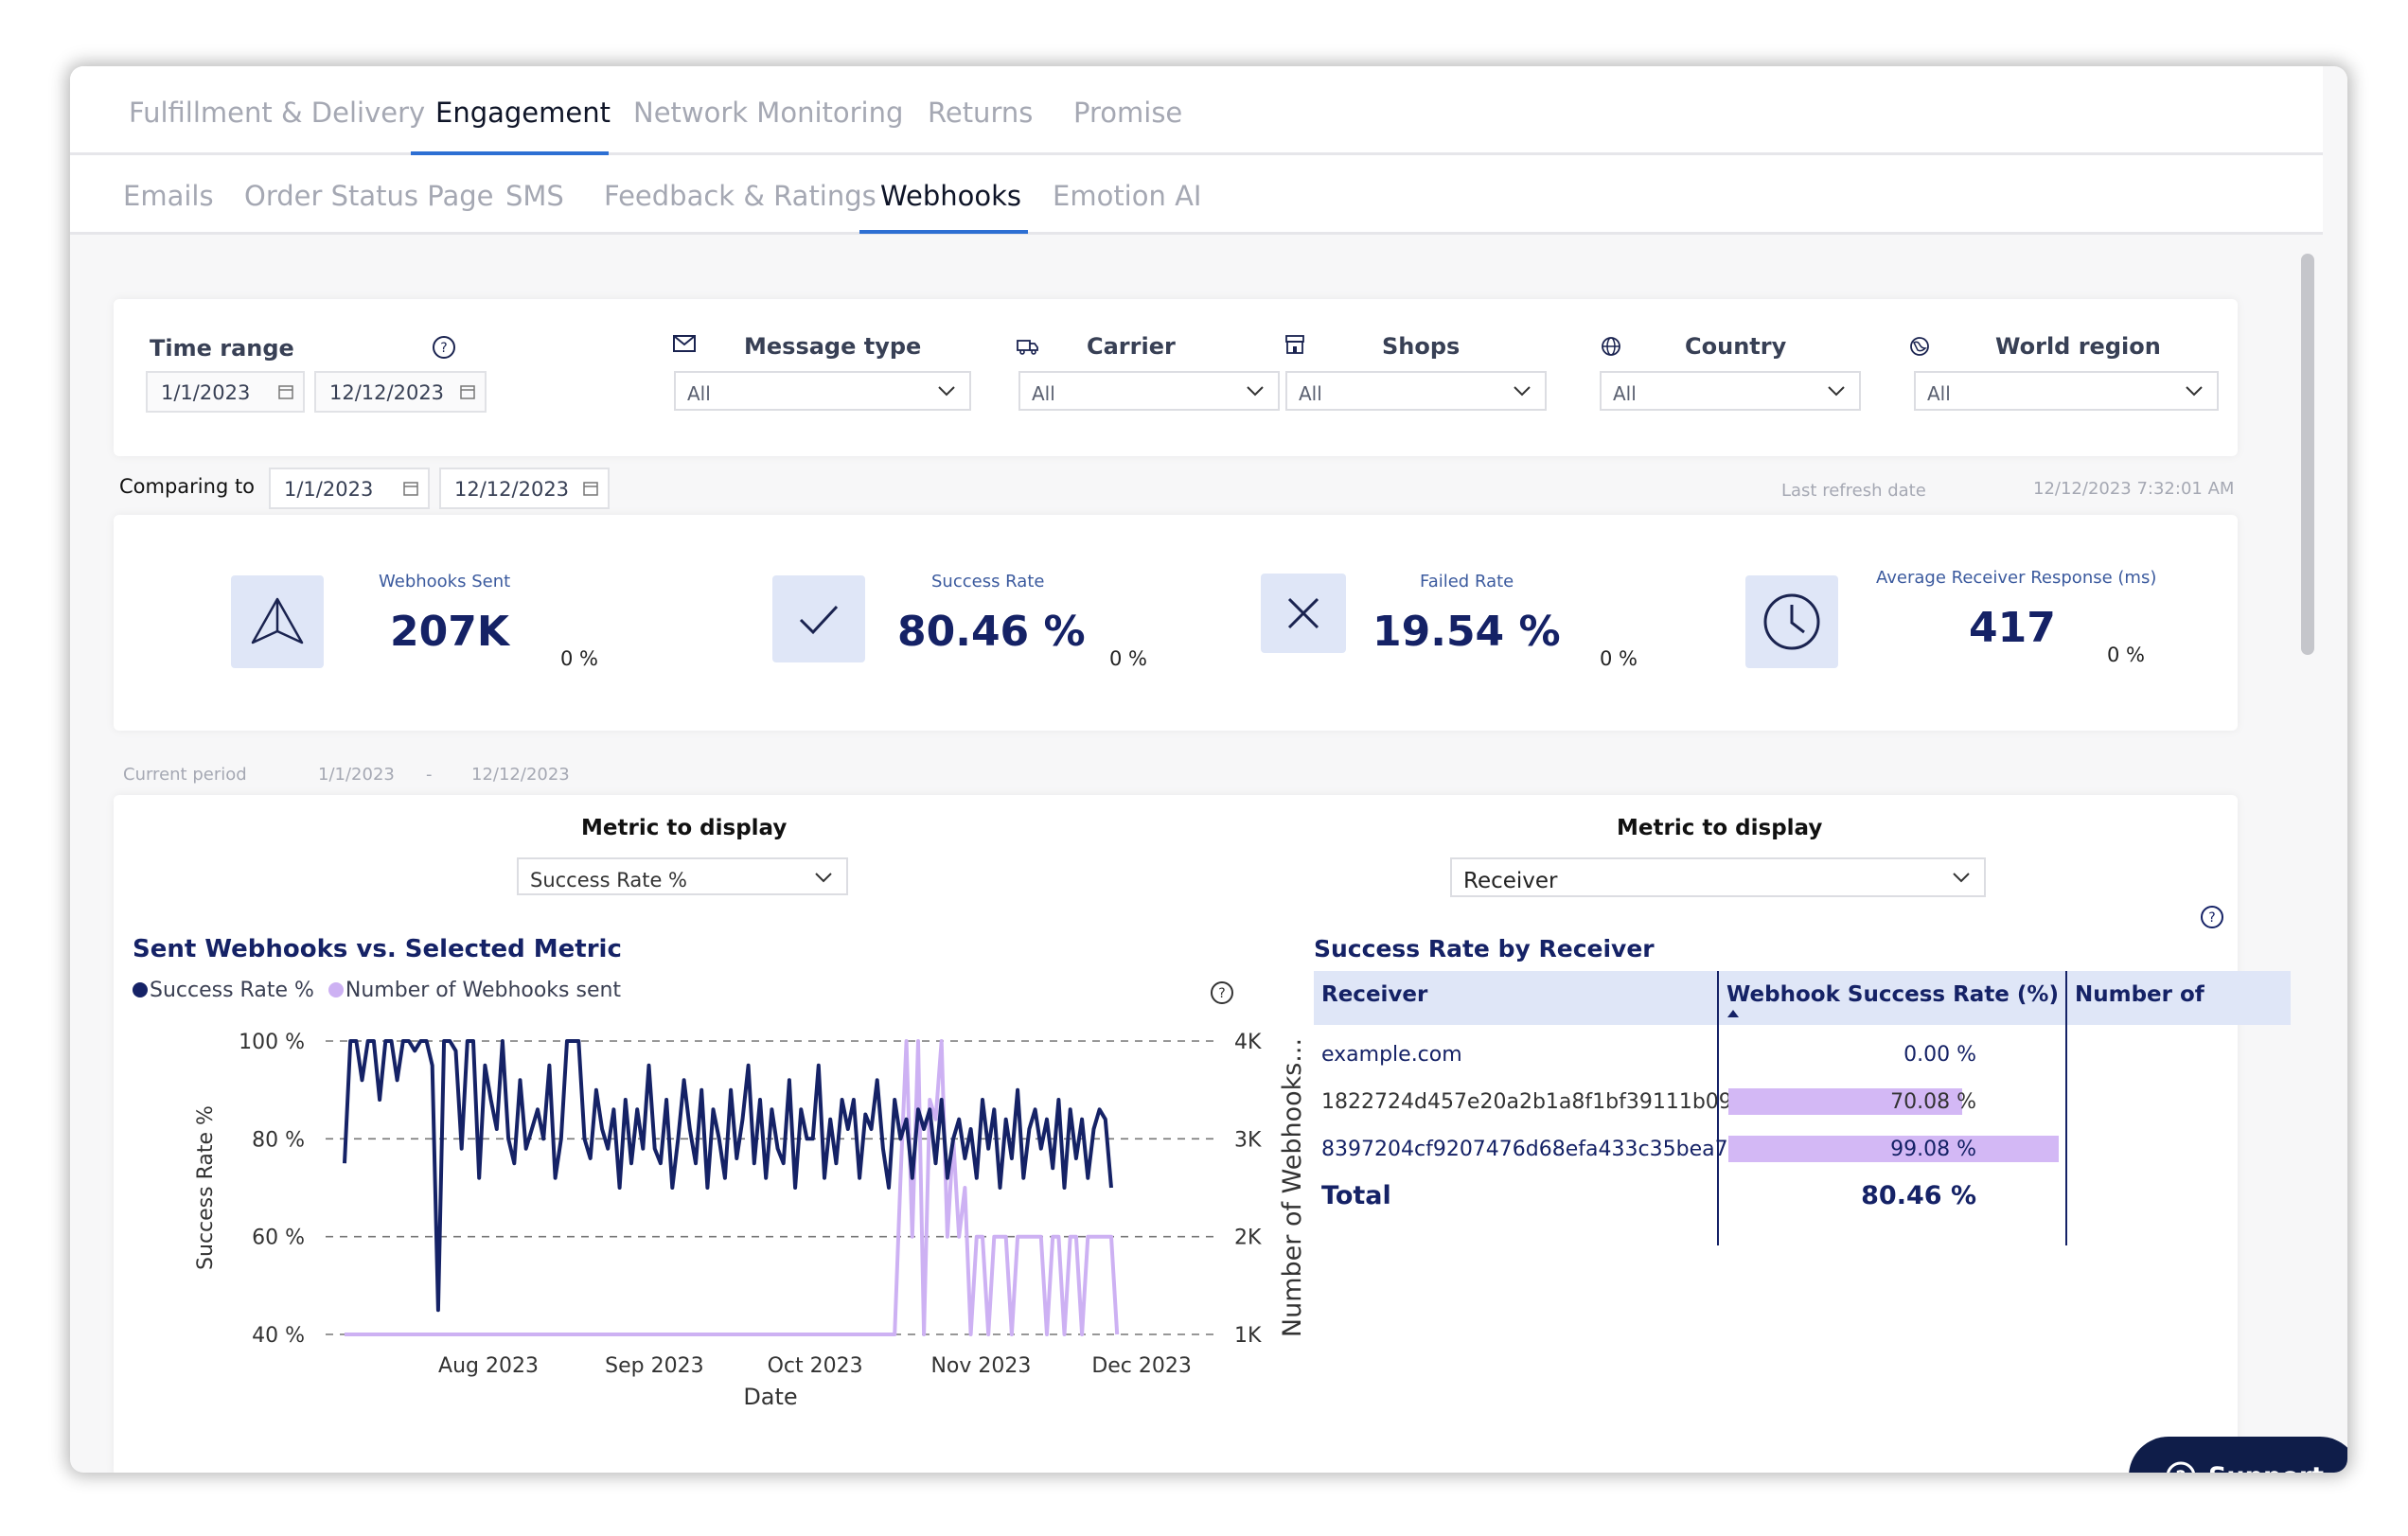 The height and width of the screenshot is (1536, 2408). I want to click on table-help-icon: ?, so click(2212, 917).